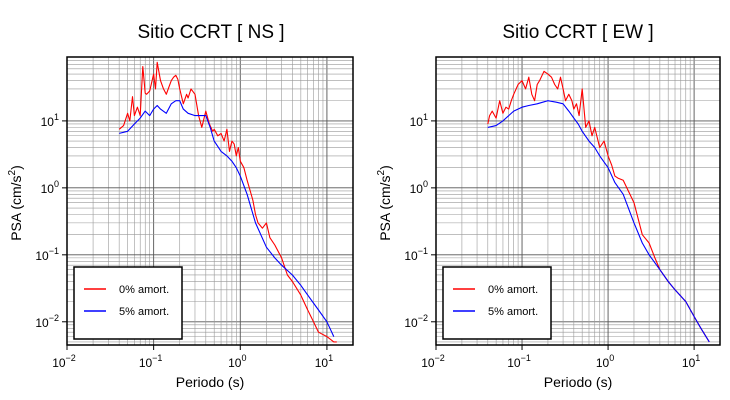  What do you see at coordinates (210, 32) in the screenshot?
I see `chart-title: Sitio CCRT [ NS ]` at bounding box center [210, 32].